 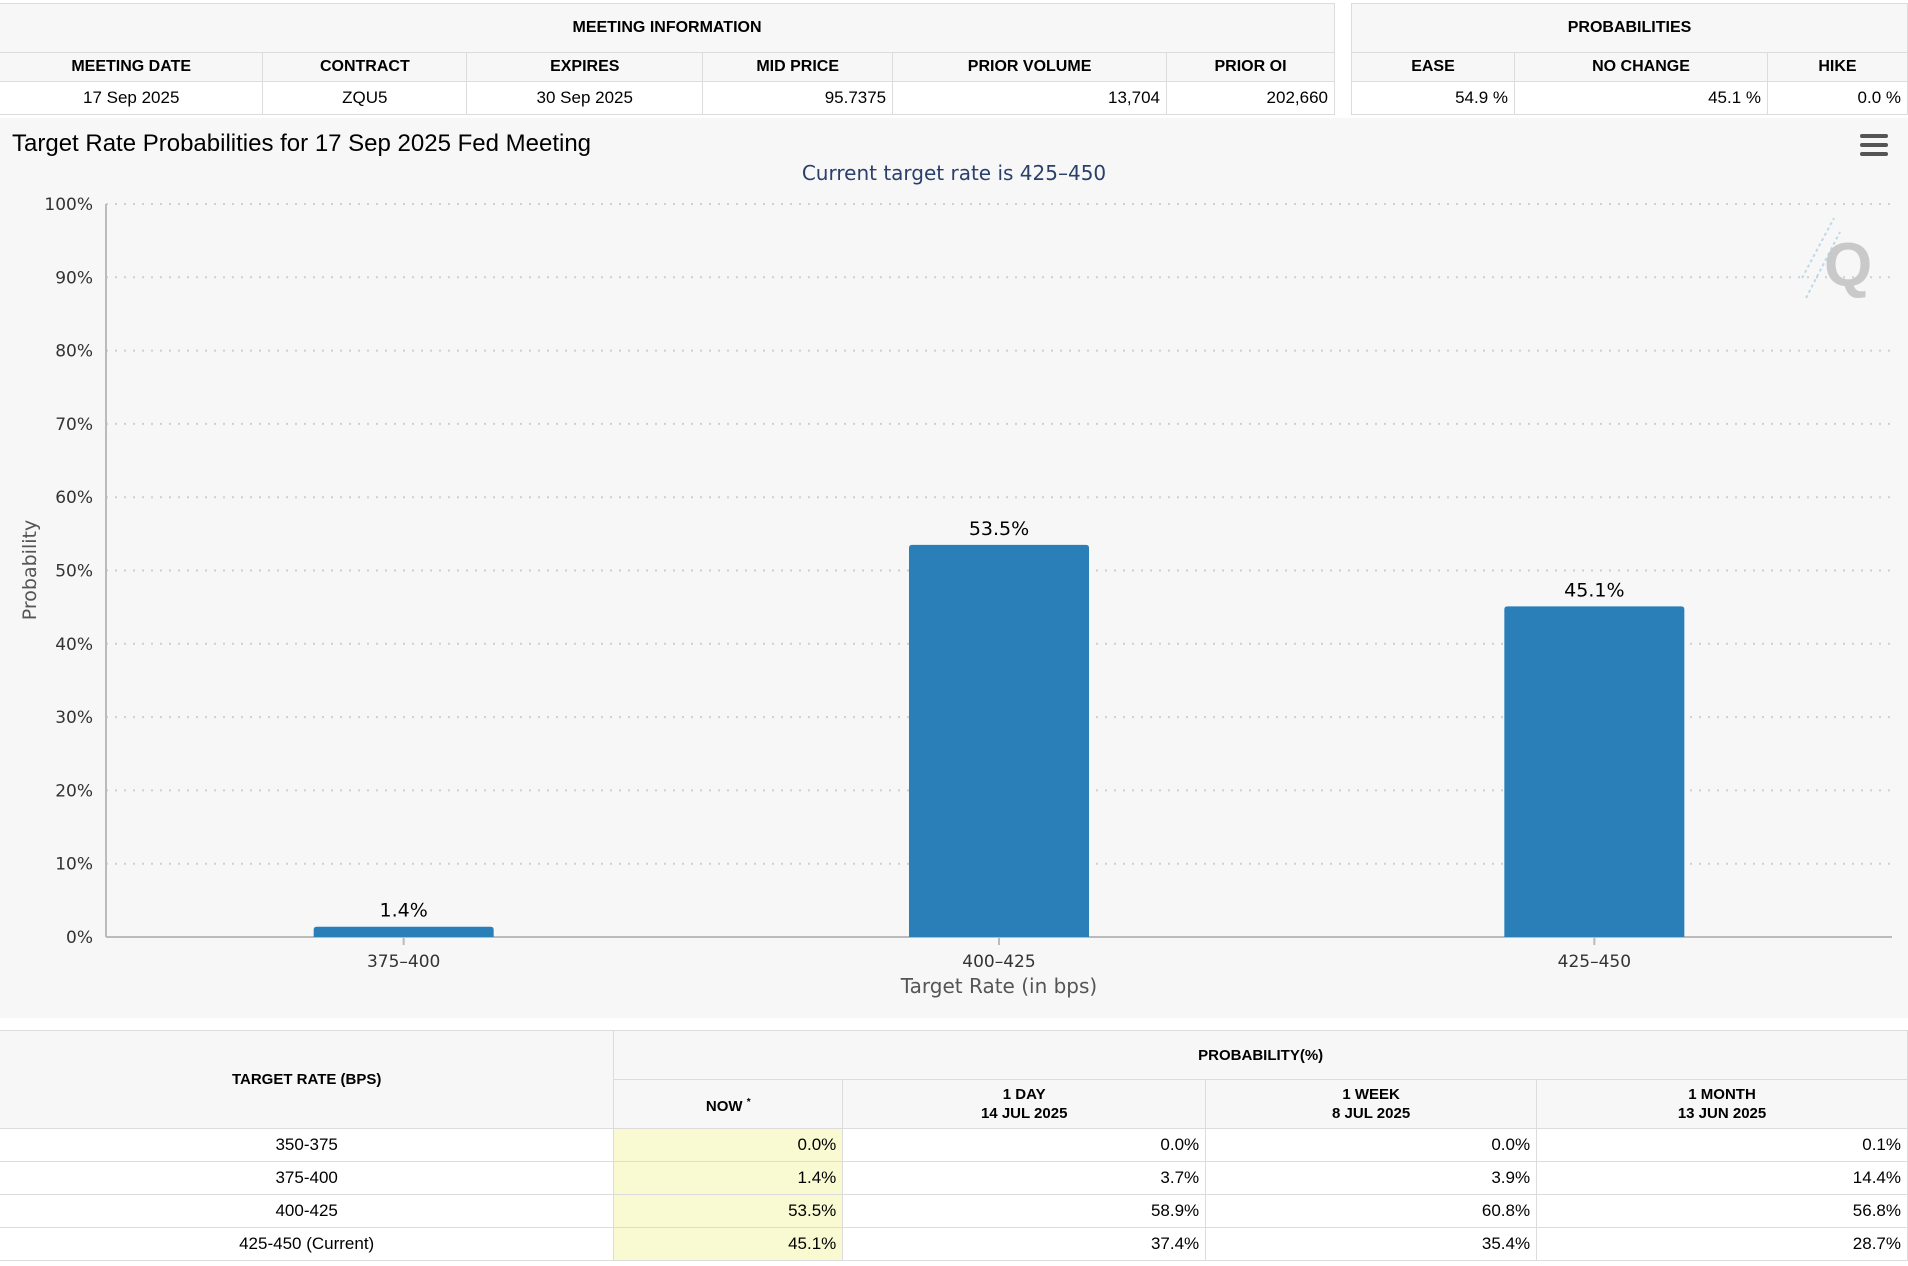 I want to click on x-tick-label: 400–425, so click(x=998, y=962).